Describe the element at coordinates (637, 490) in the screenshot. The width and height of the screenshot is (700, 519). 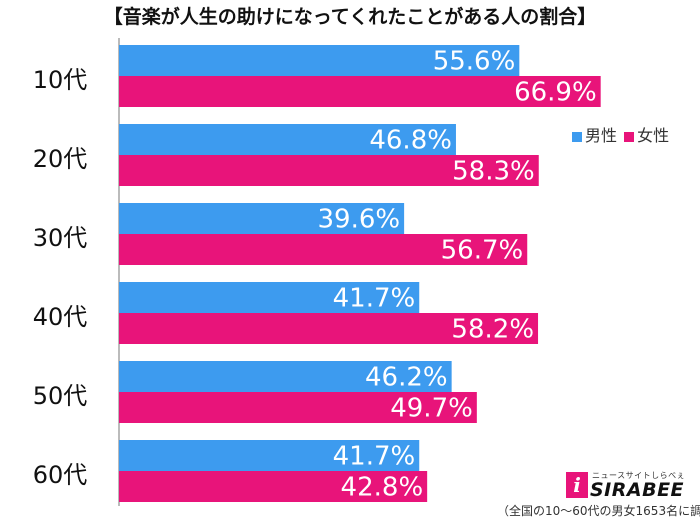
I see `logo-text: SIRABEE` at that location.